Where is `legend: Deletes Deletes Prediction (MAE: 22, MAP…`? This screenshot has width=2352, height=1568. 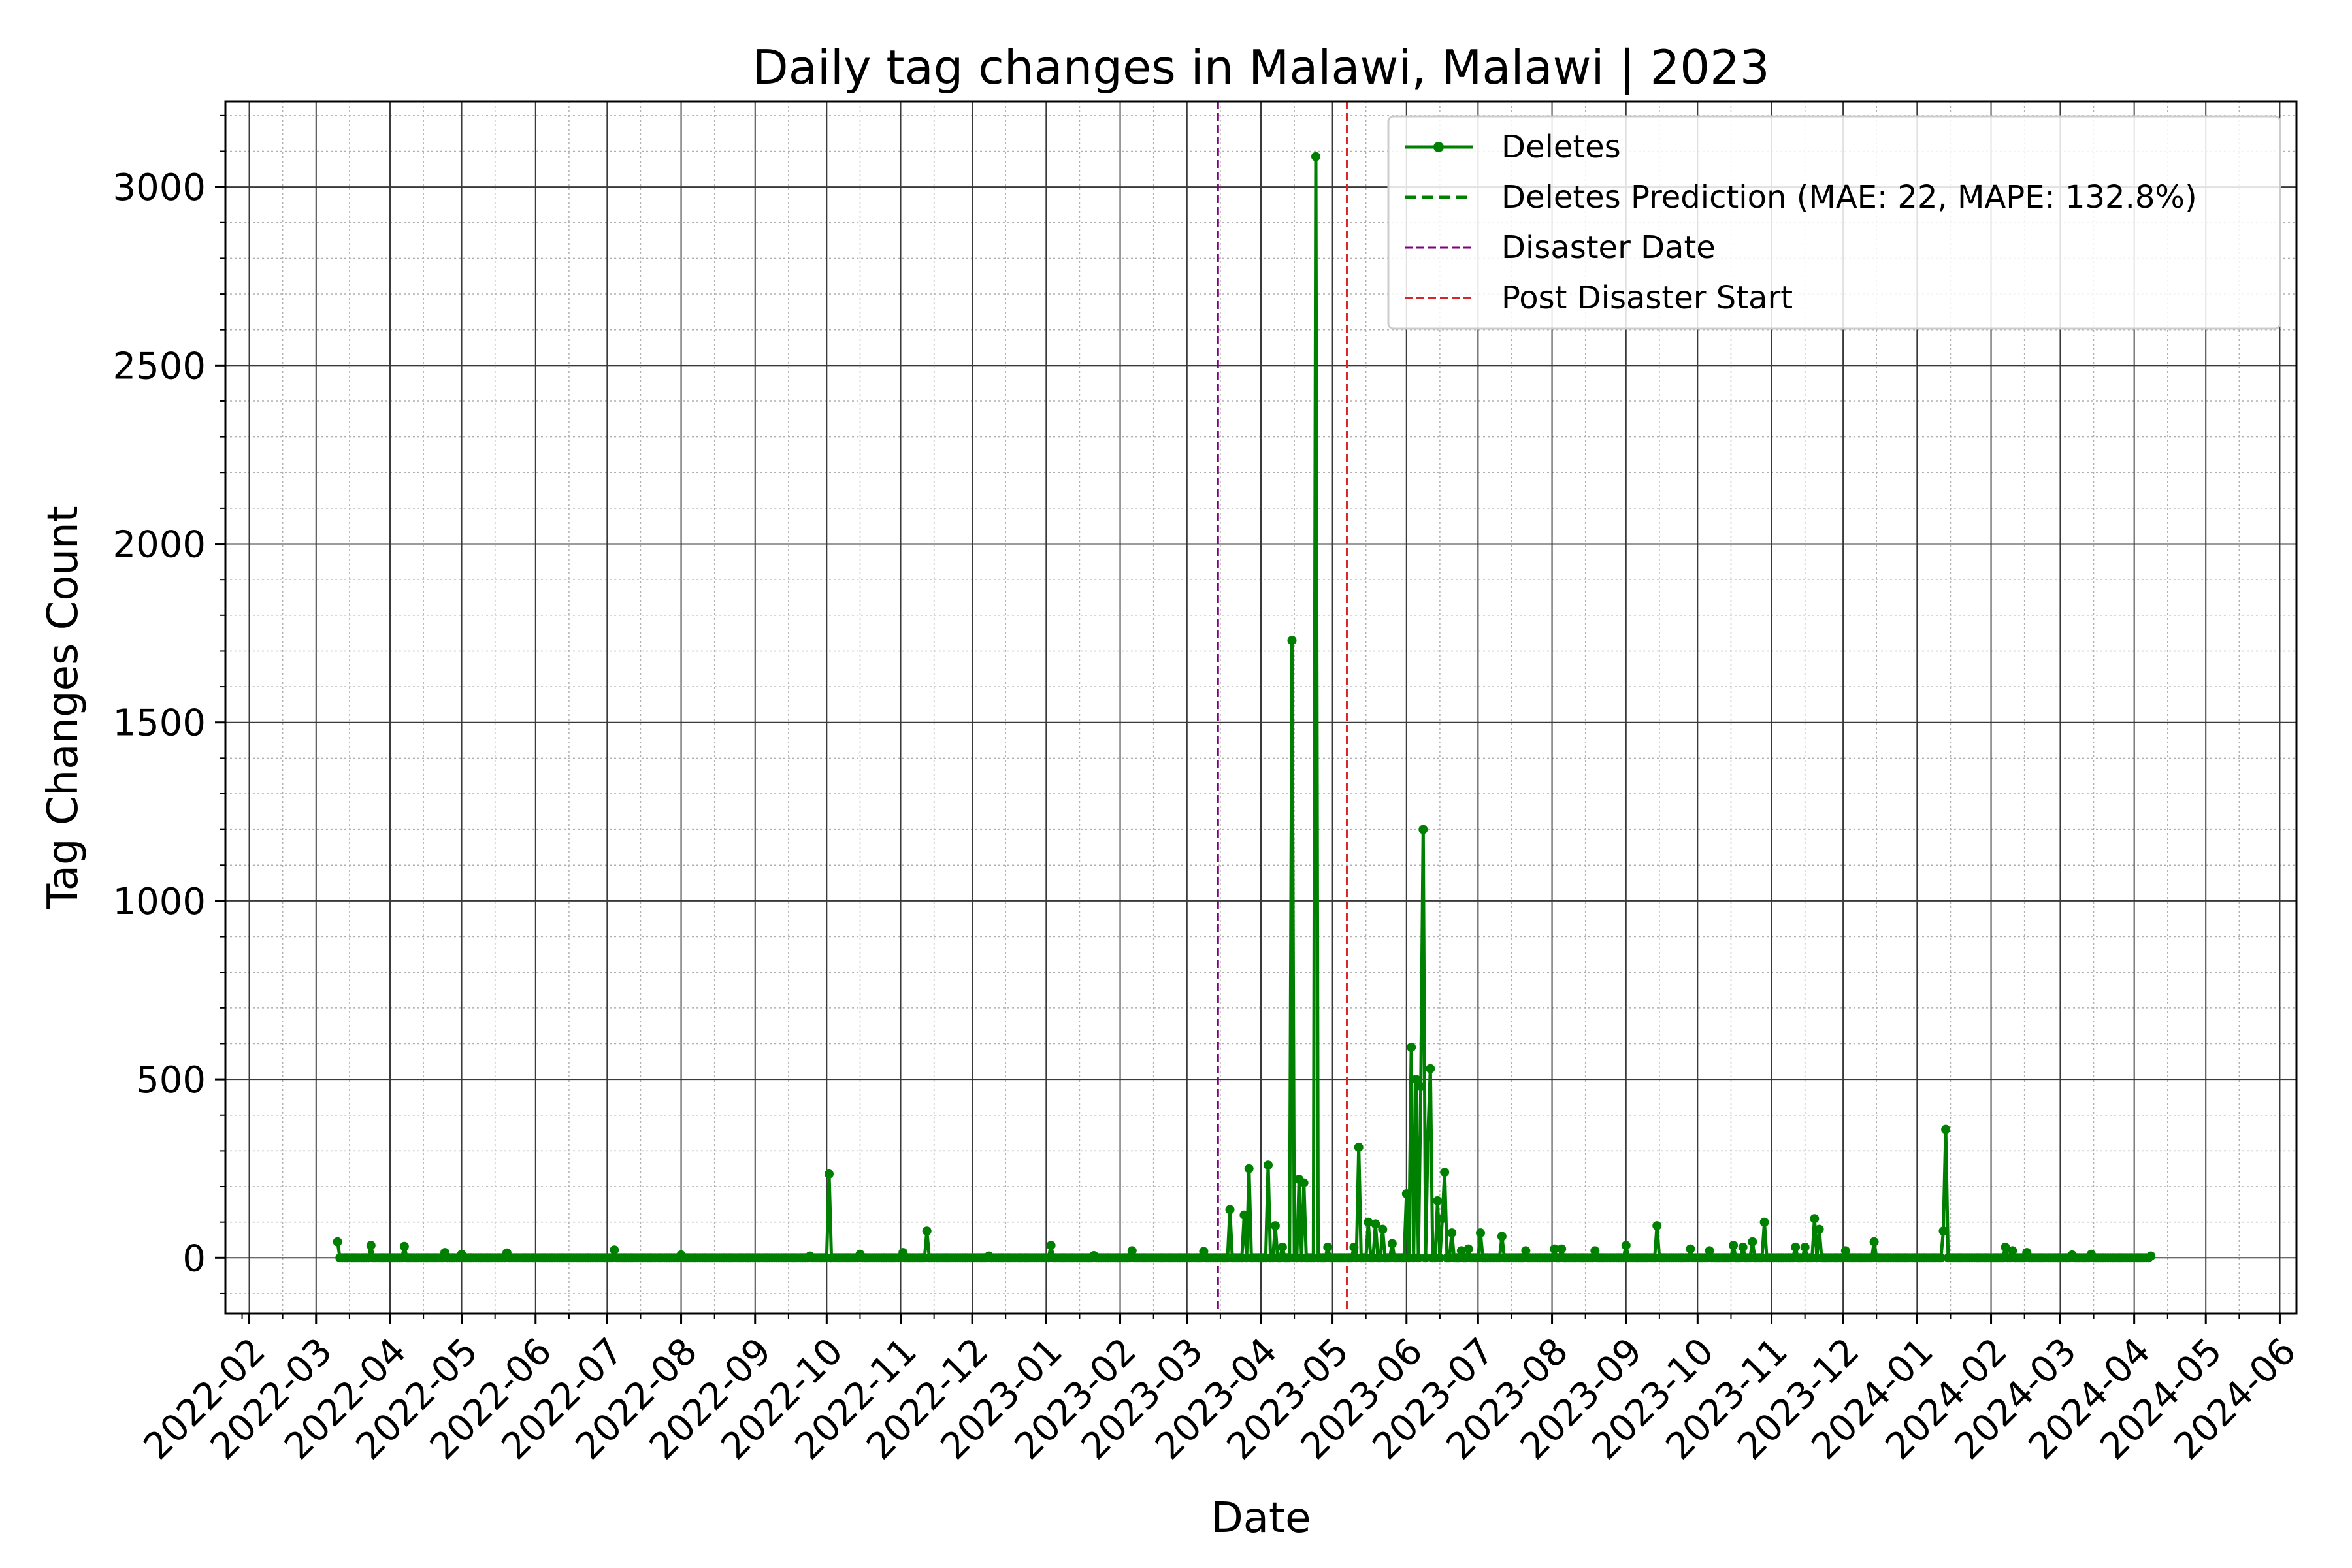
legend: Deletes Deletes Prediction (MAE: 22, MAP… is located at coordinates (1834, 222).